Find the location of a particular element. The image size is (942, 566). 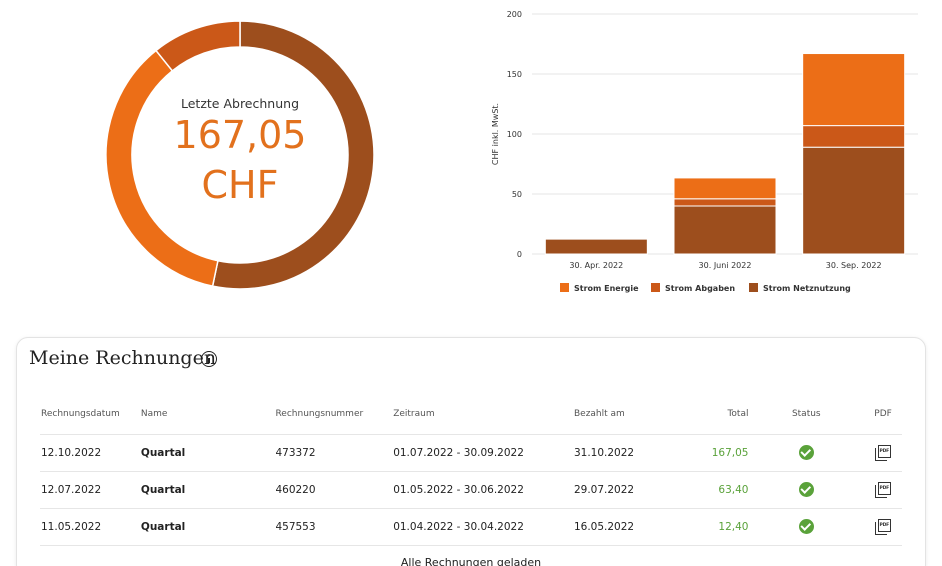

invoice-period: 01.04.2022 - 30.04.2022 is located at coordinates (483, 527).